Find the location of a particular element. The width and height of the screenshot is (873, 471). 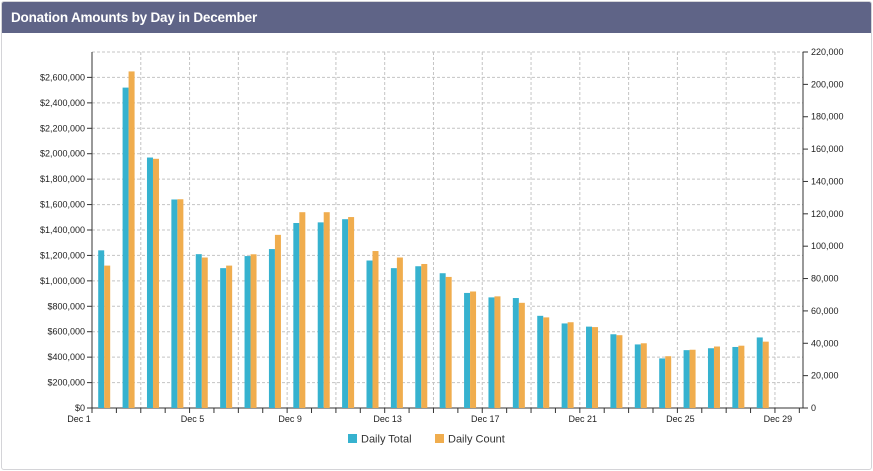

x-tick-label: Dec 29 is located at coordinates (778, 419).